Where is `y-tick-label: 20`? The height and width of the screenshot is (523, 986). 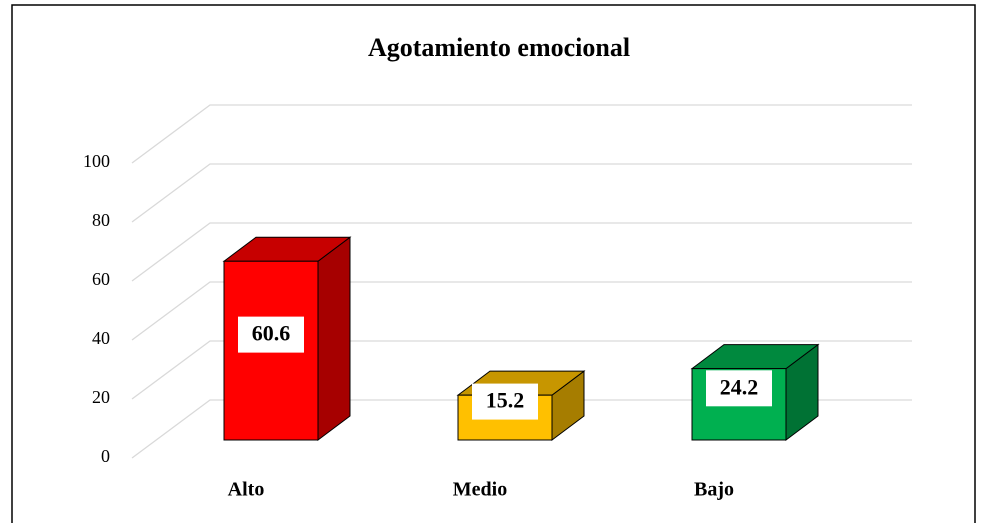
y-tick-label: 20 is located at coordinates (101, 397).